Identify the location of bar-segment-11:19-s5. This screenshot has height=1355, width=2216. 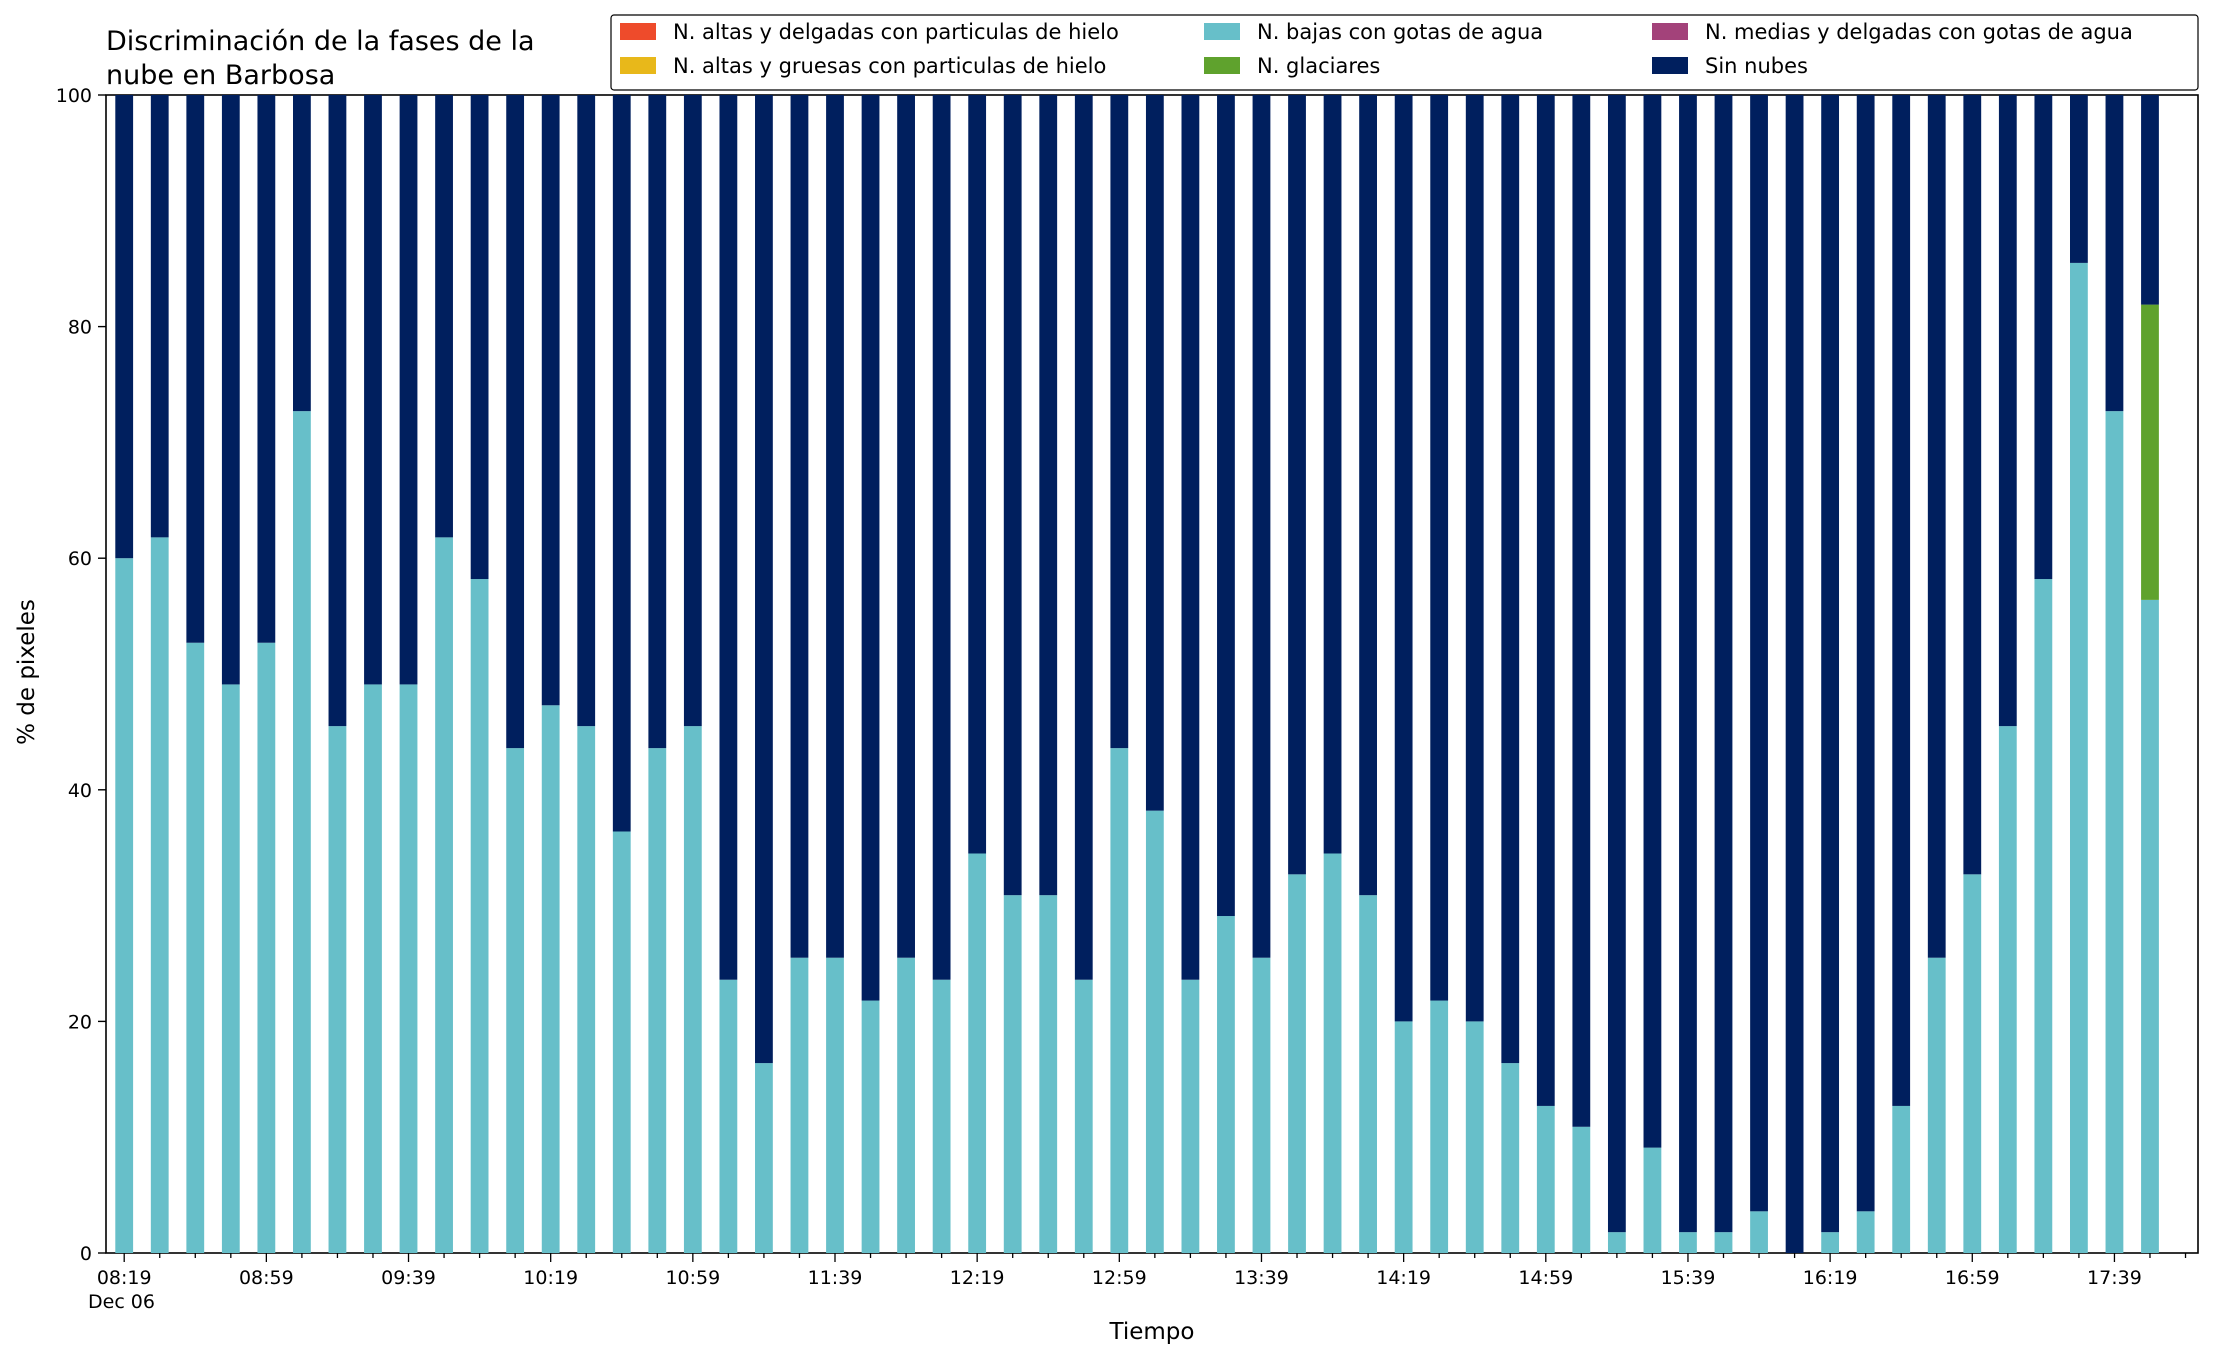
(764, 579).